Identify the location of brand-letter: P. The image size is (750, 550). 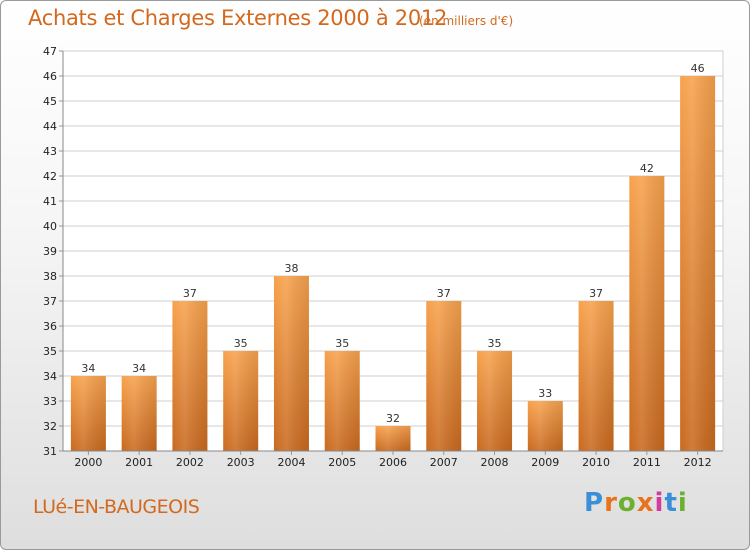
(594, 503).